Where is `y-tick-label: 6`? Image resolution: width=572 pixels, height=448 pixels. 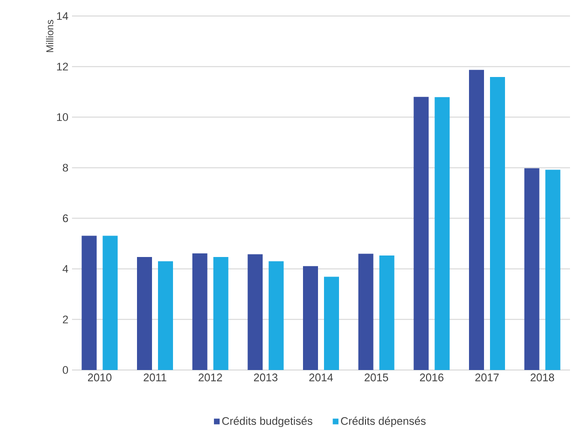 y-tick-label: 6 is located at coordinates (65, 218).